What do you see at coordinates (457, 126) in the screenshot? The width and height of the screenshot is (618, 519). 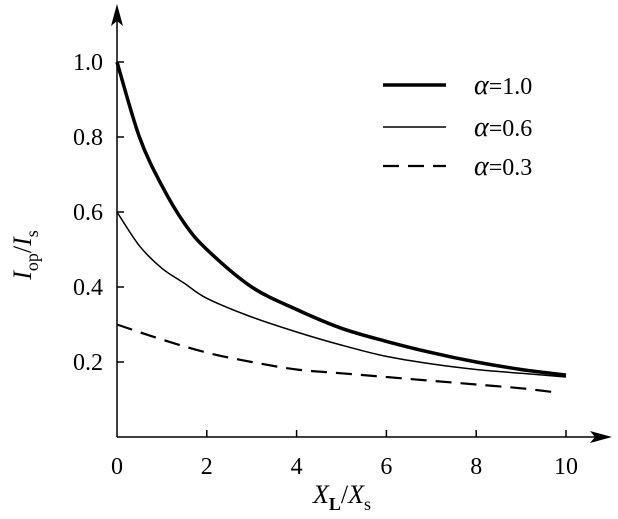 I see `legend: α=1.0 α=0.6 α=0.3` at bounding box center [457, 126].